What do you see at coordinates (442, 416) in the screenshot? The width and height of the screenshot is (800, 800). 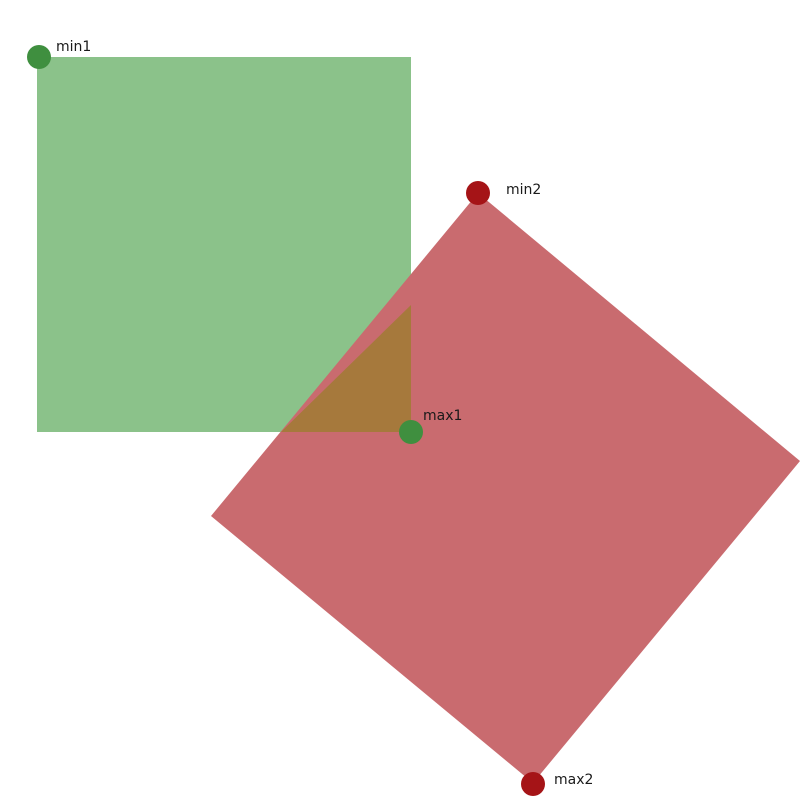 I see `max1-label: max1` at bounding box center [442, 416].